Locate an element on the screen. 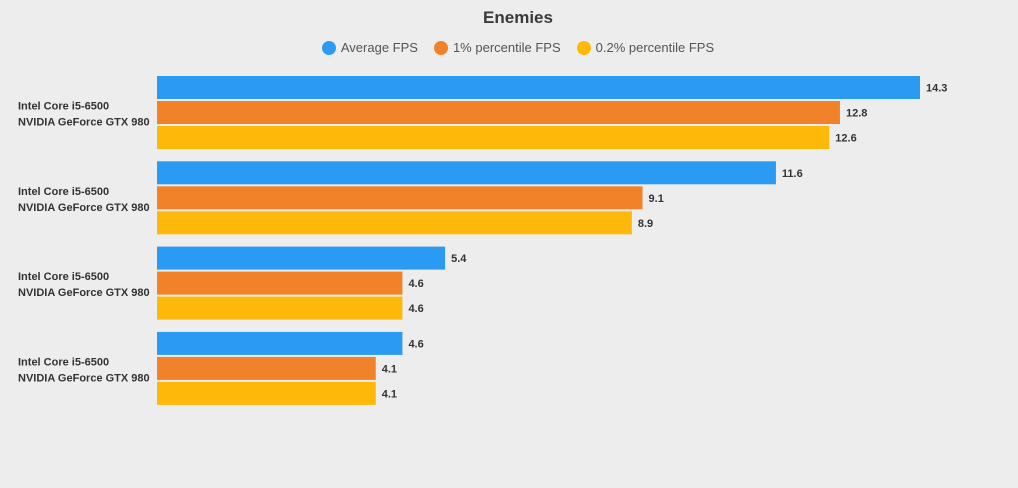 This screenshot has width=1018, height=488. legend-marker-average-fps is located at coordinates (328, 47).